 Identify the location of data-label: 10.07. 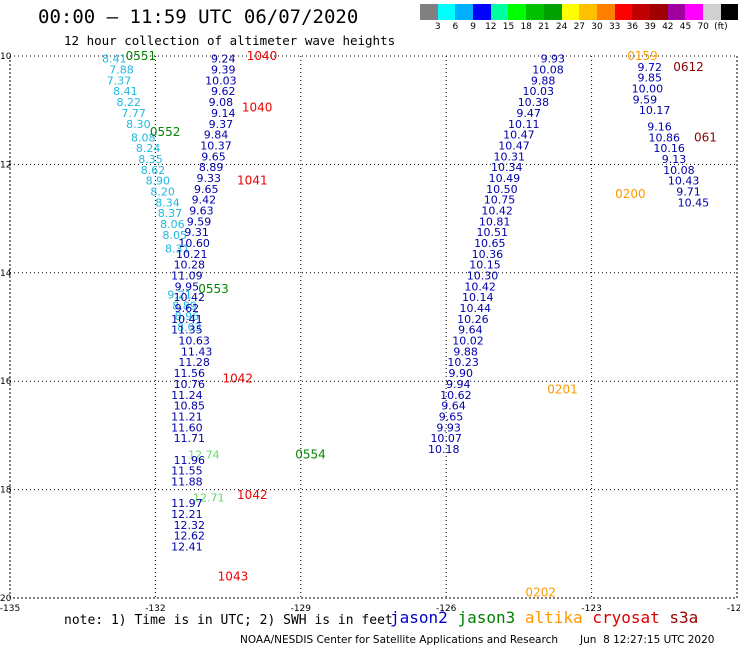
(446, 438).